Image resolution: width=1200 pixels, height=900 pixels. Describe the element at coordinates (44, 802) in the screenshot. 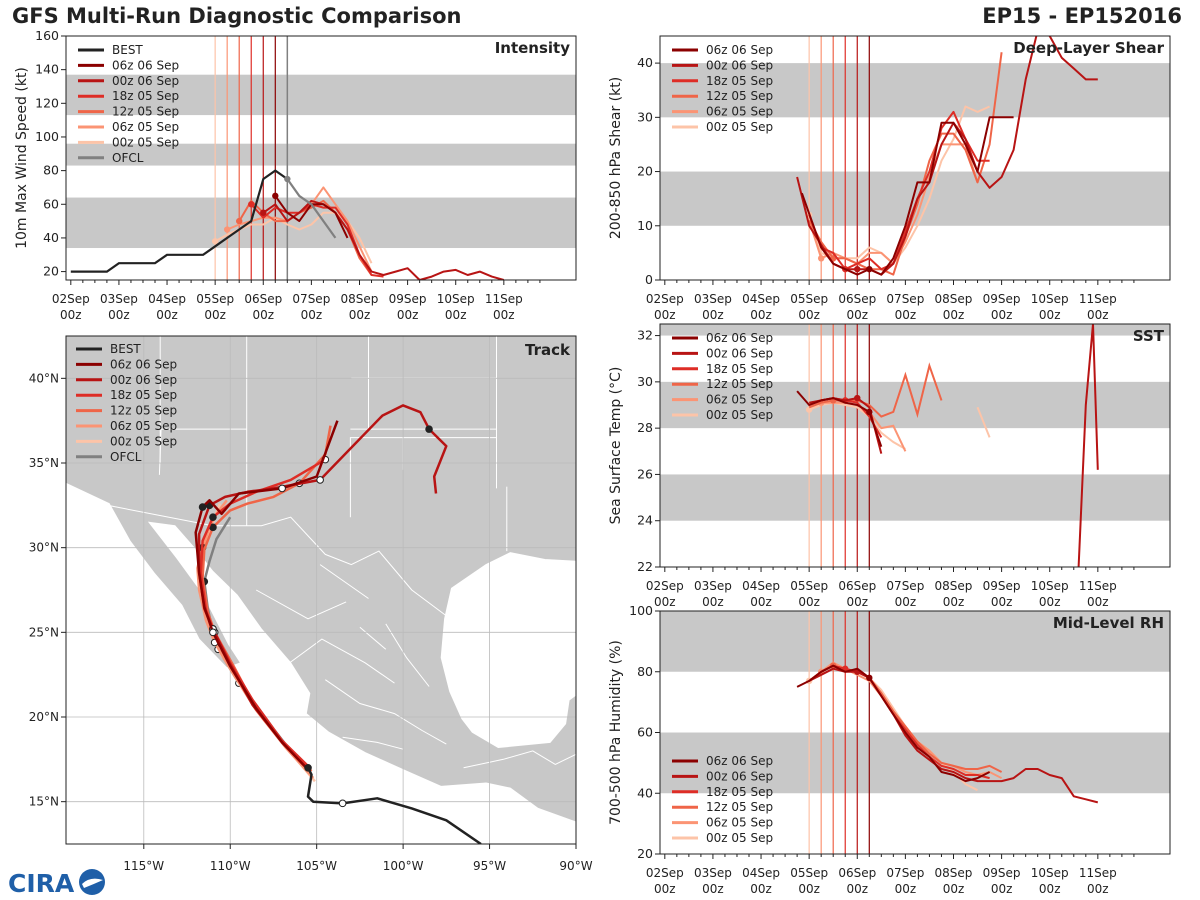

I see `y-tick-label: 15°N` at that location.